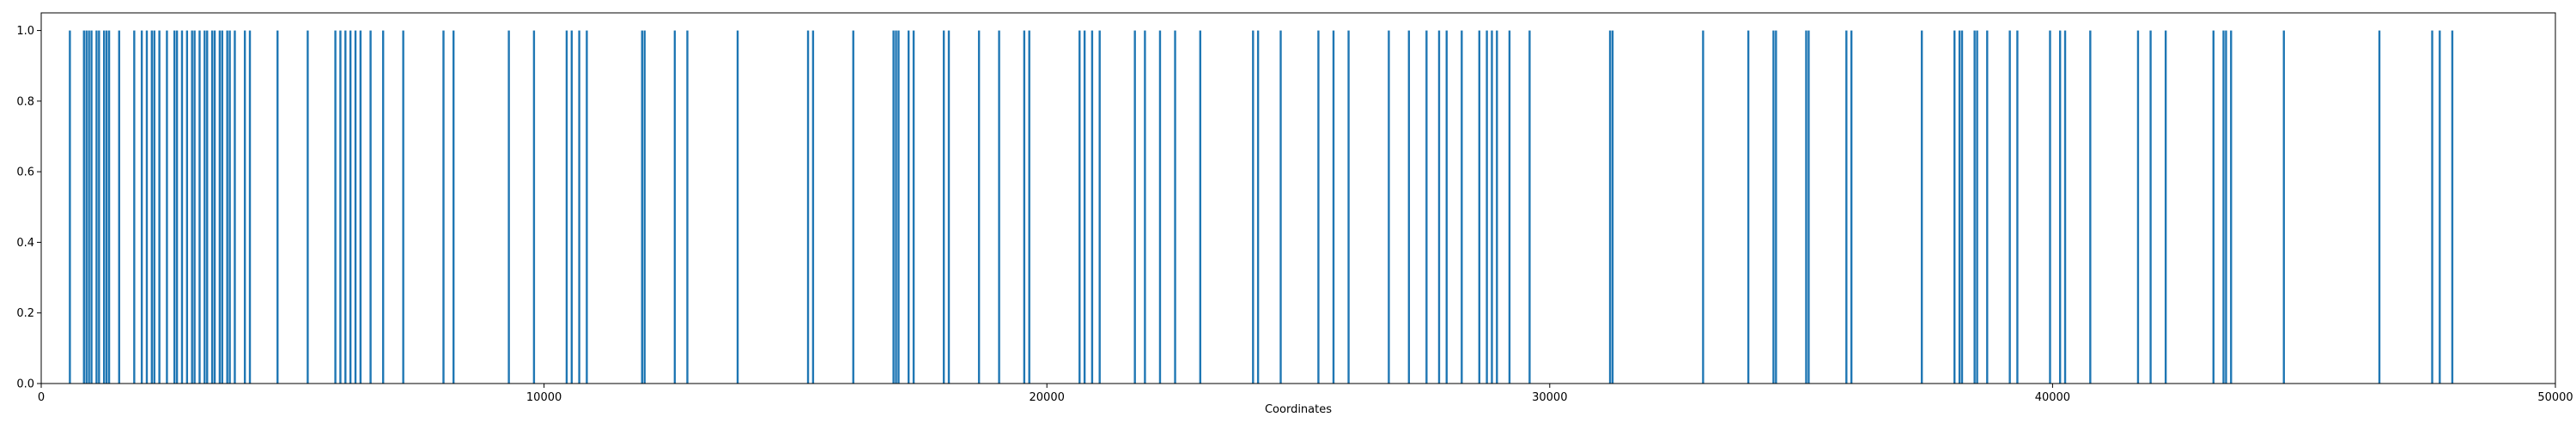  Describe the element at coordinates (41, 398) in the screenshot. I see `x-tick-label: 0` at that location.